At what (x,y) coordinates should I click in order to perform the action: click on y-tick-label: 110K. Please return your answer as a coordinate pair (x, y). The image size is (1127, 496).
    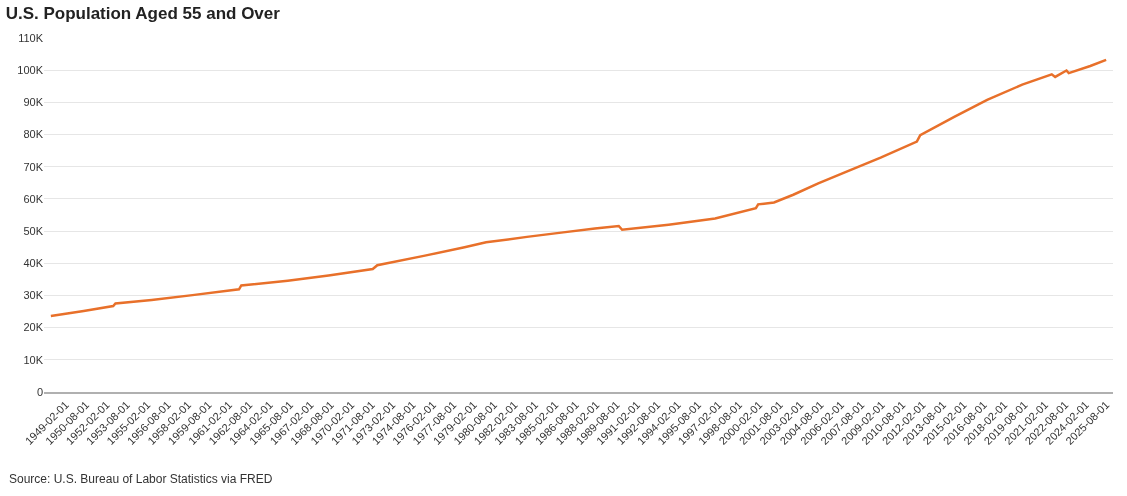
    Looking at the image, I should click on (31, 37).